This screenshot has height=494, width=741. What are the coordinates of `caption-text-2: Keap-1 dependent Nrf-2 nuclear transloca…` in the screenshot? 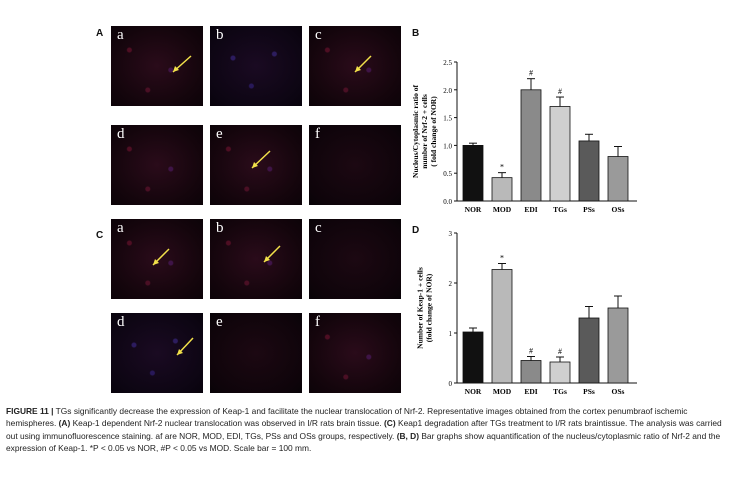 It's located at (227, 423).